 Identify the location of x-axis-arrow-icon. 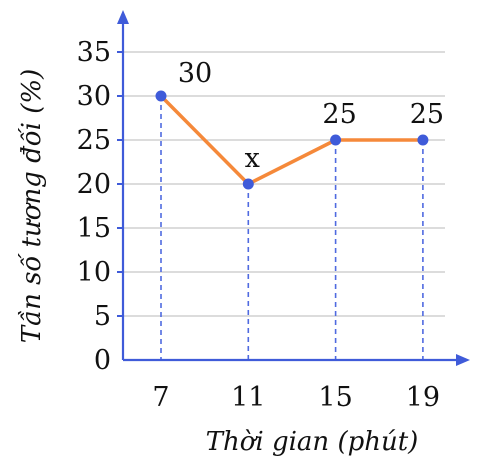
(463, 360).